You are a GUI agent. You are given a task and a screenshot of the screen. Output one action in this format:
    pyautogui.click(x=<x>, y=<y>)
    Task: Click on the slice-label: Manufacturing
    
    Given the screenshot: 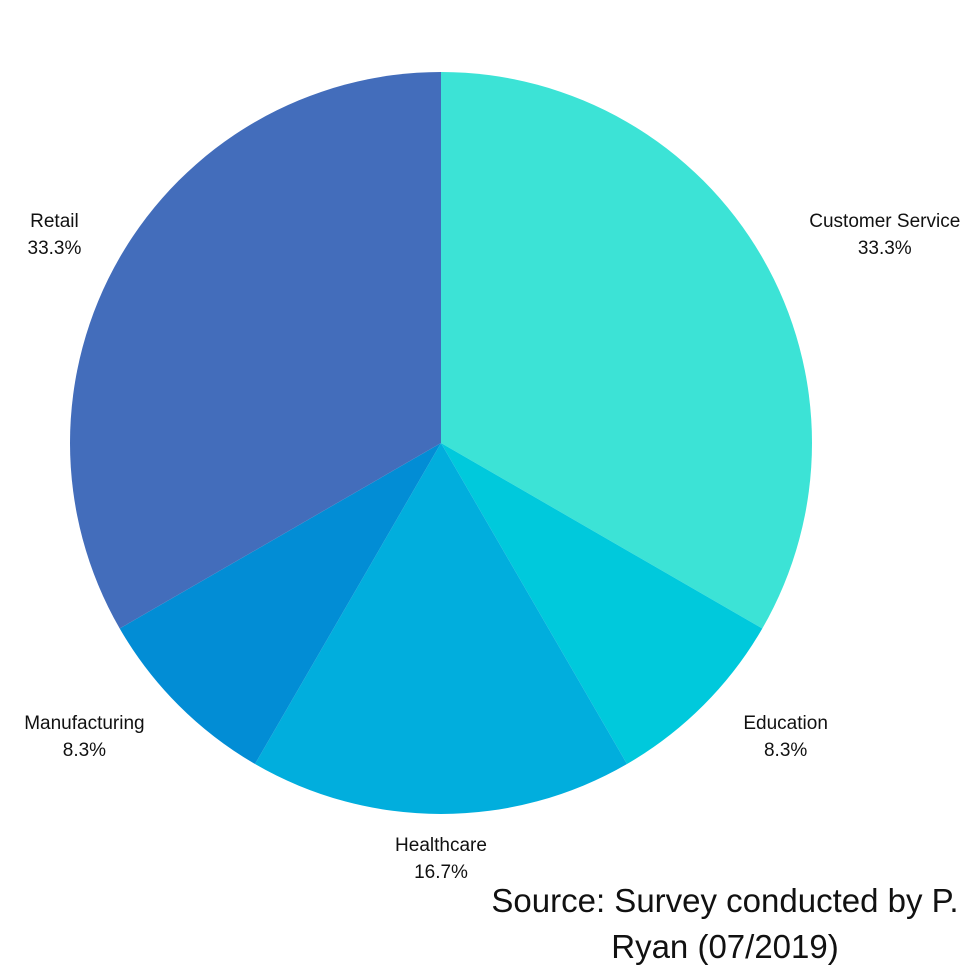 What is the action you would take?
    pyautogui.click(x=84, y=723)
    